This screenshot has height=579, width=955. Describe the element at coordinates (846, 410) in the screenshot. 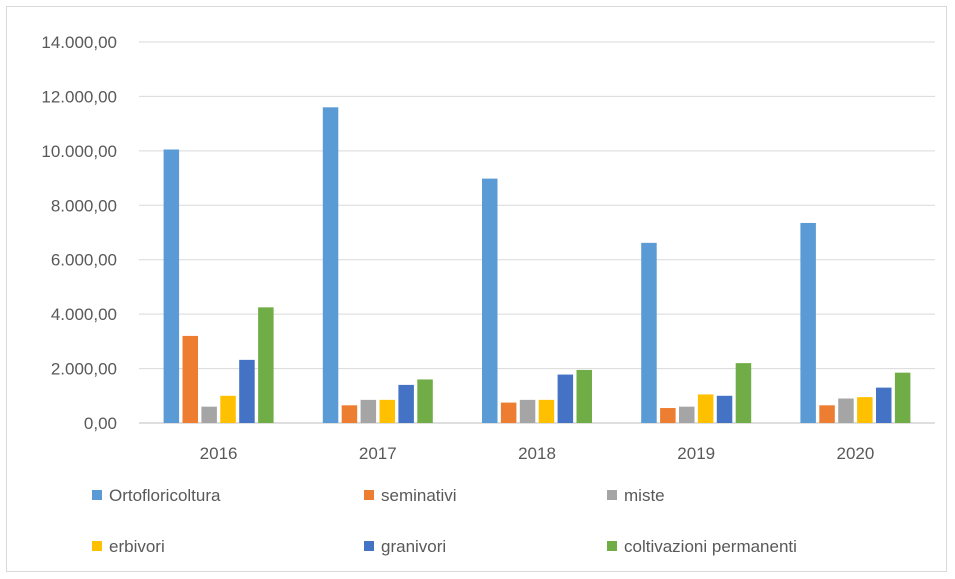

I see `bar-miste-2020` at that location.